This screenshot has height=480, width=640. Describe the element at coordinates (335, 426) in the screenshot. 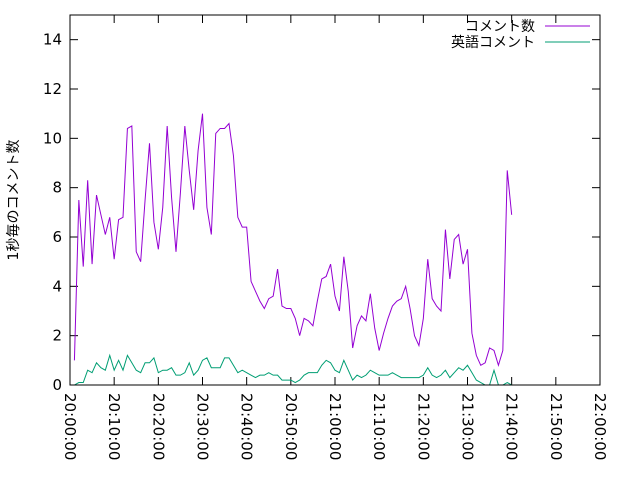

I see `x-tick-label: 21:00:00` at that location.